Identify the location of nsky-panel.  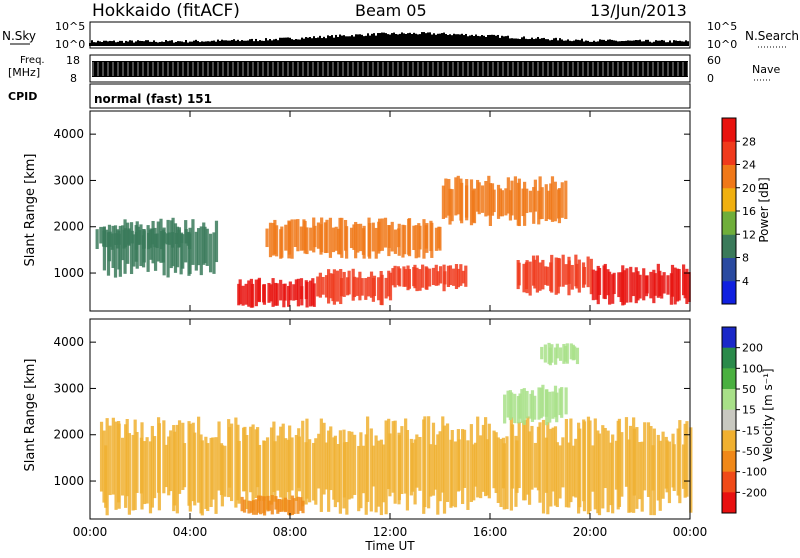
(390, 35).